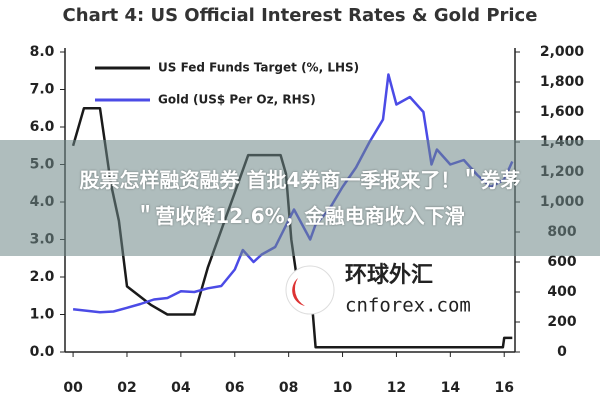 This screenshot has width=600, height=404. Describe the element at coordinates (42, 90) in the screenshot. I see `y-tick-label: 7.0` at that location.